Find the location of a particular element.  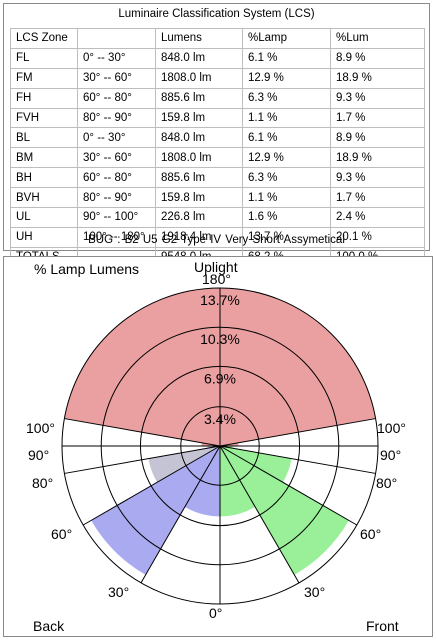

lcs-row: UH 100° -- 180° 1918.4 lm 13.7 % 20.1 % is located at coordinates (217, 237).